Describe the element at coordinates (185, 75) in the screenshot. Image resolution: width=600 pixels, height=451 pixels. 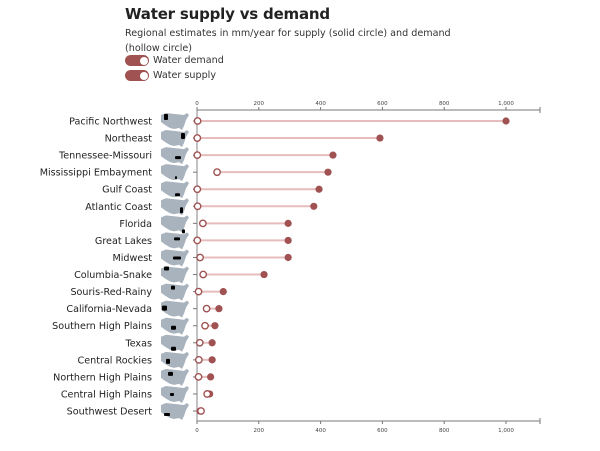
I see `legend-label: Water supply` at that location.